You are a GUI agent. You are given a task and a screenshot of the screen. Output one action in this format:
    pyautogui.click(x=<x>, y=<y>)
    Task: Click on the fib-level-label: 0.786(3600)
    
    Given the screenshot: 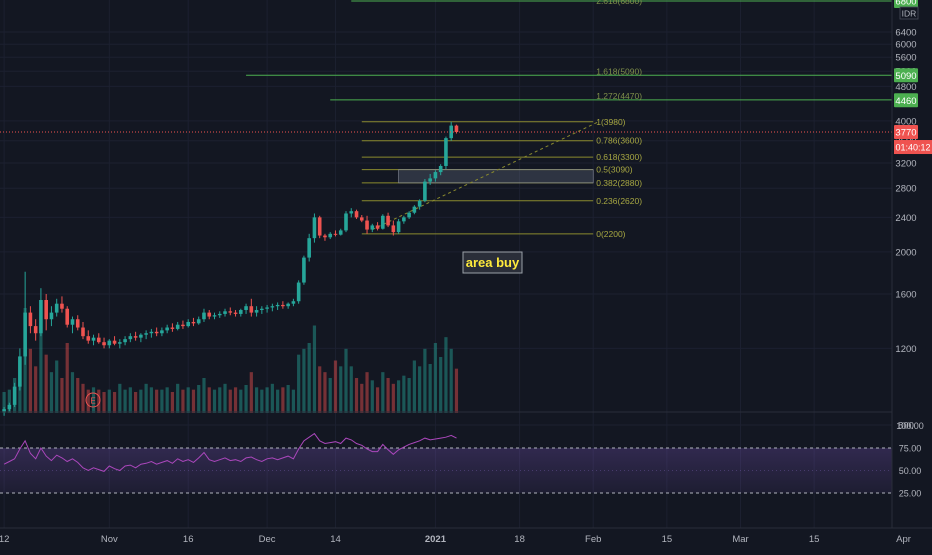 What is the action you would take?
    pyautogui.click(x=619, y=141)
    